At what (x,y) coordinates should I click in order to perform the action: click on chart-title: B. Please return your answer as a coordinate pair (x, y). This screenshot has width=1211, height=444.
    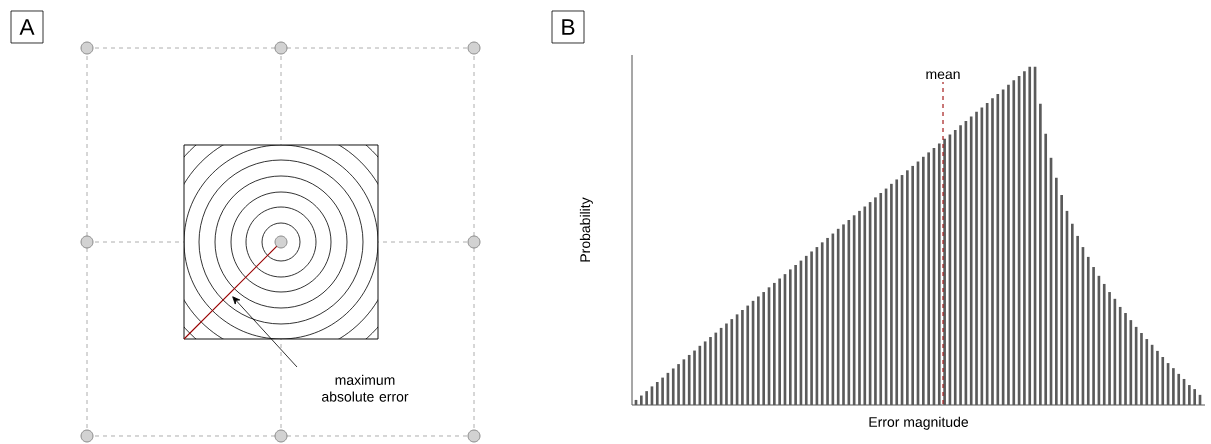
    Looking at the image, I should click on (568, 27).